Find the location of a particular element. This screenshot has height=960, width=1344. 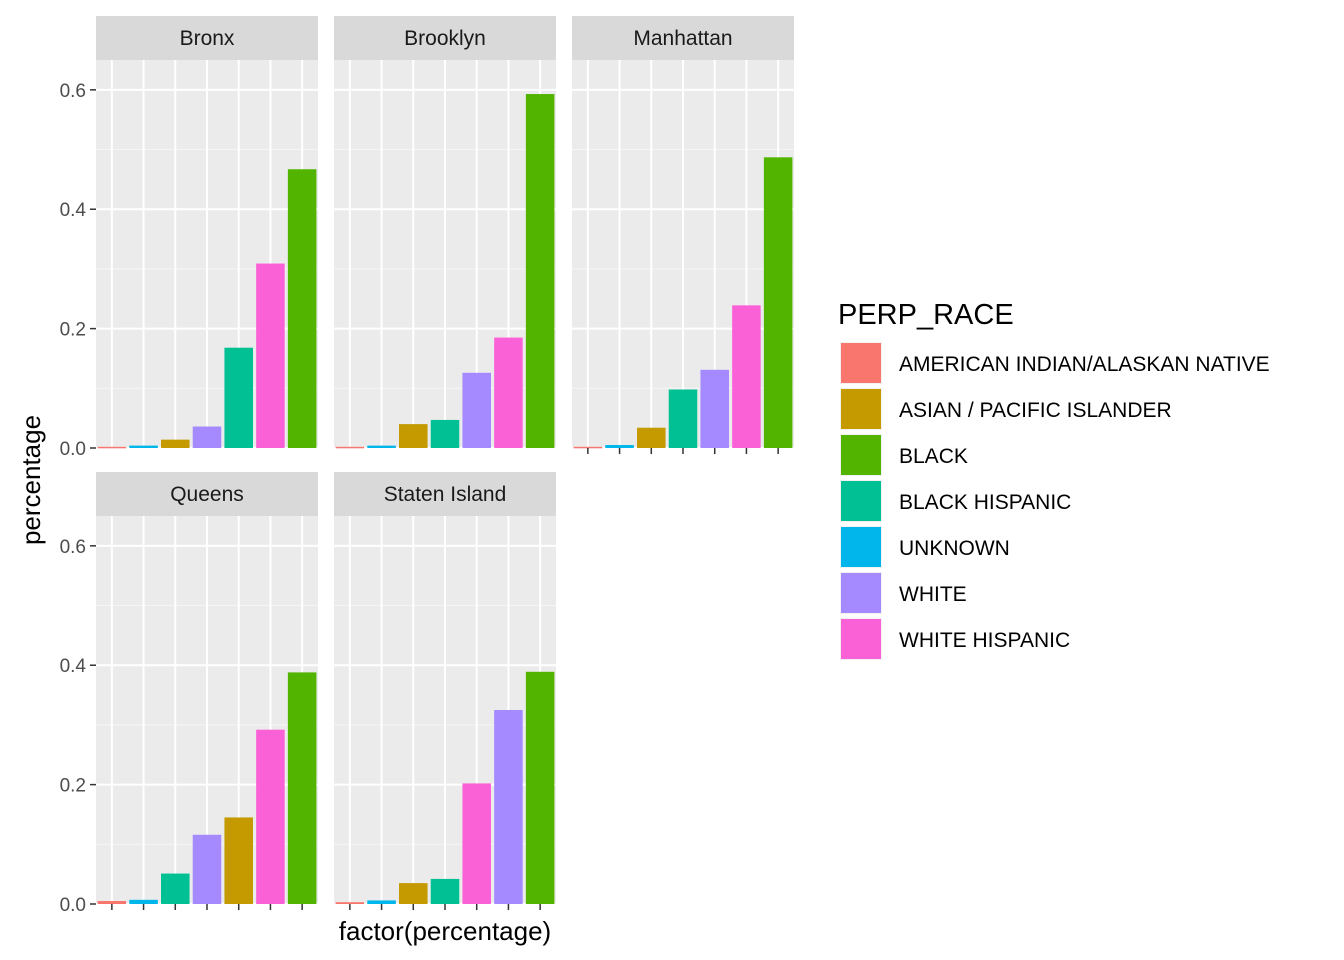

legend-label: BLACK is located at coordinates (933, 456).